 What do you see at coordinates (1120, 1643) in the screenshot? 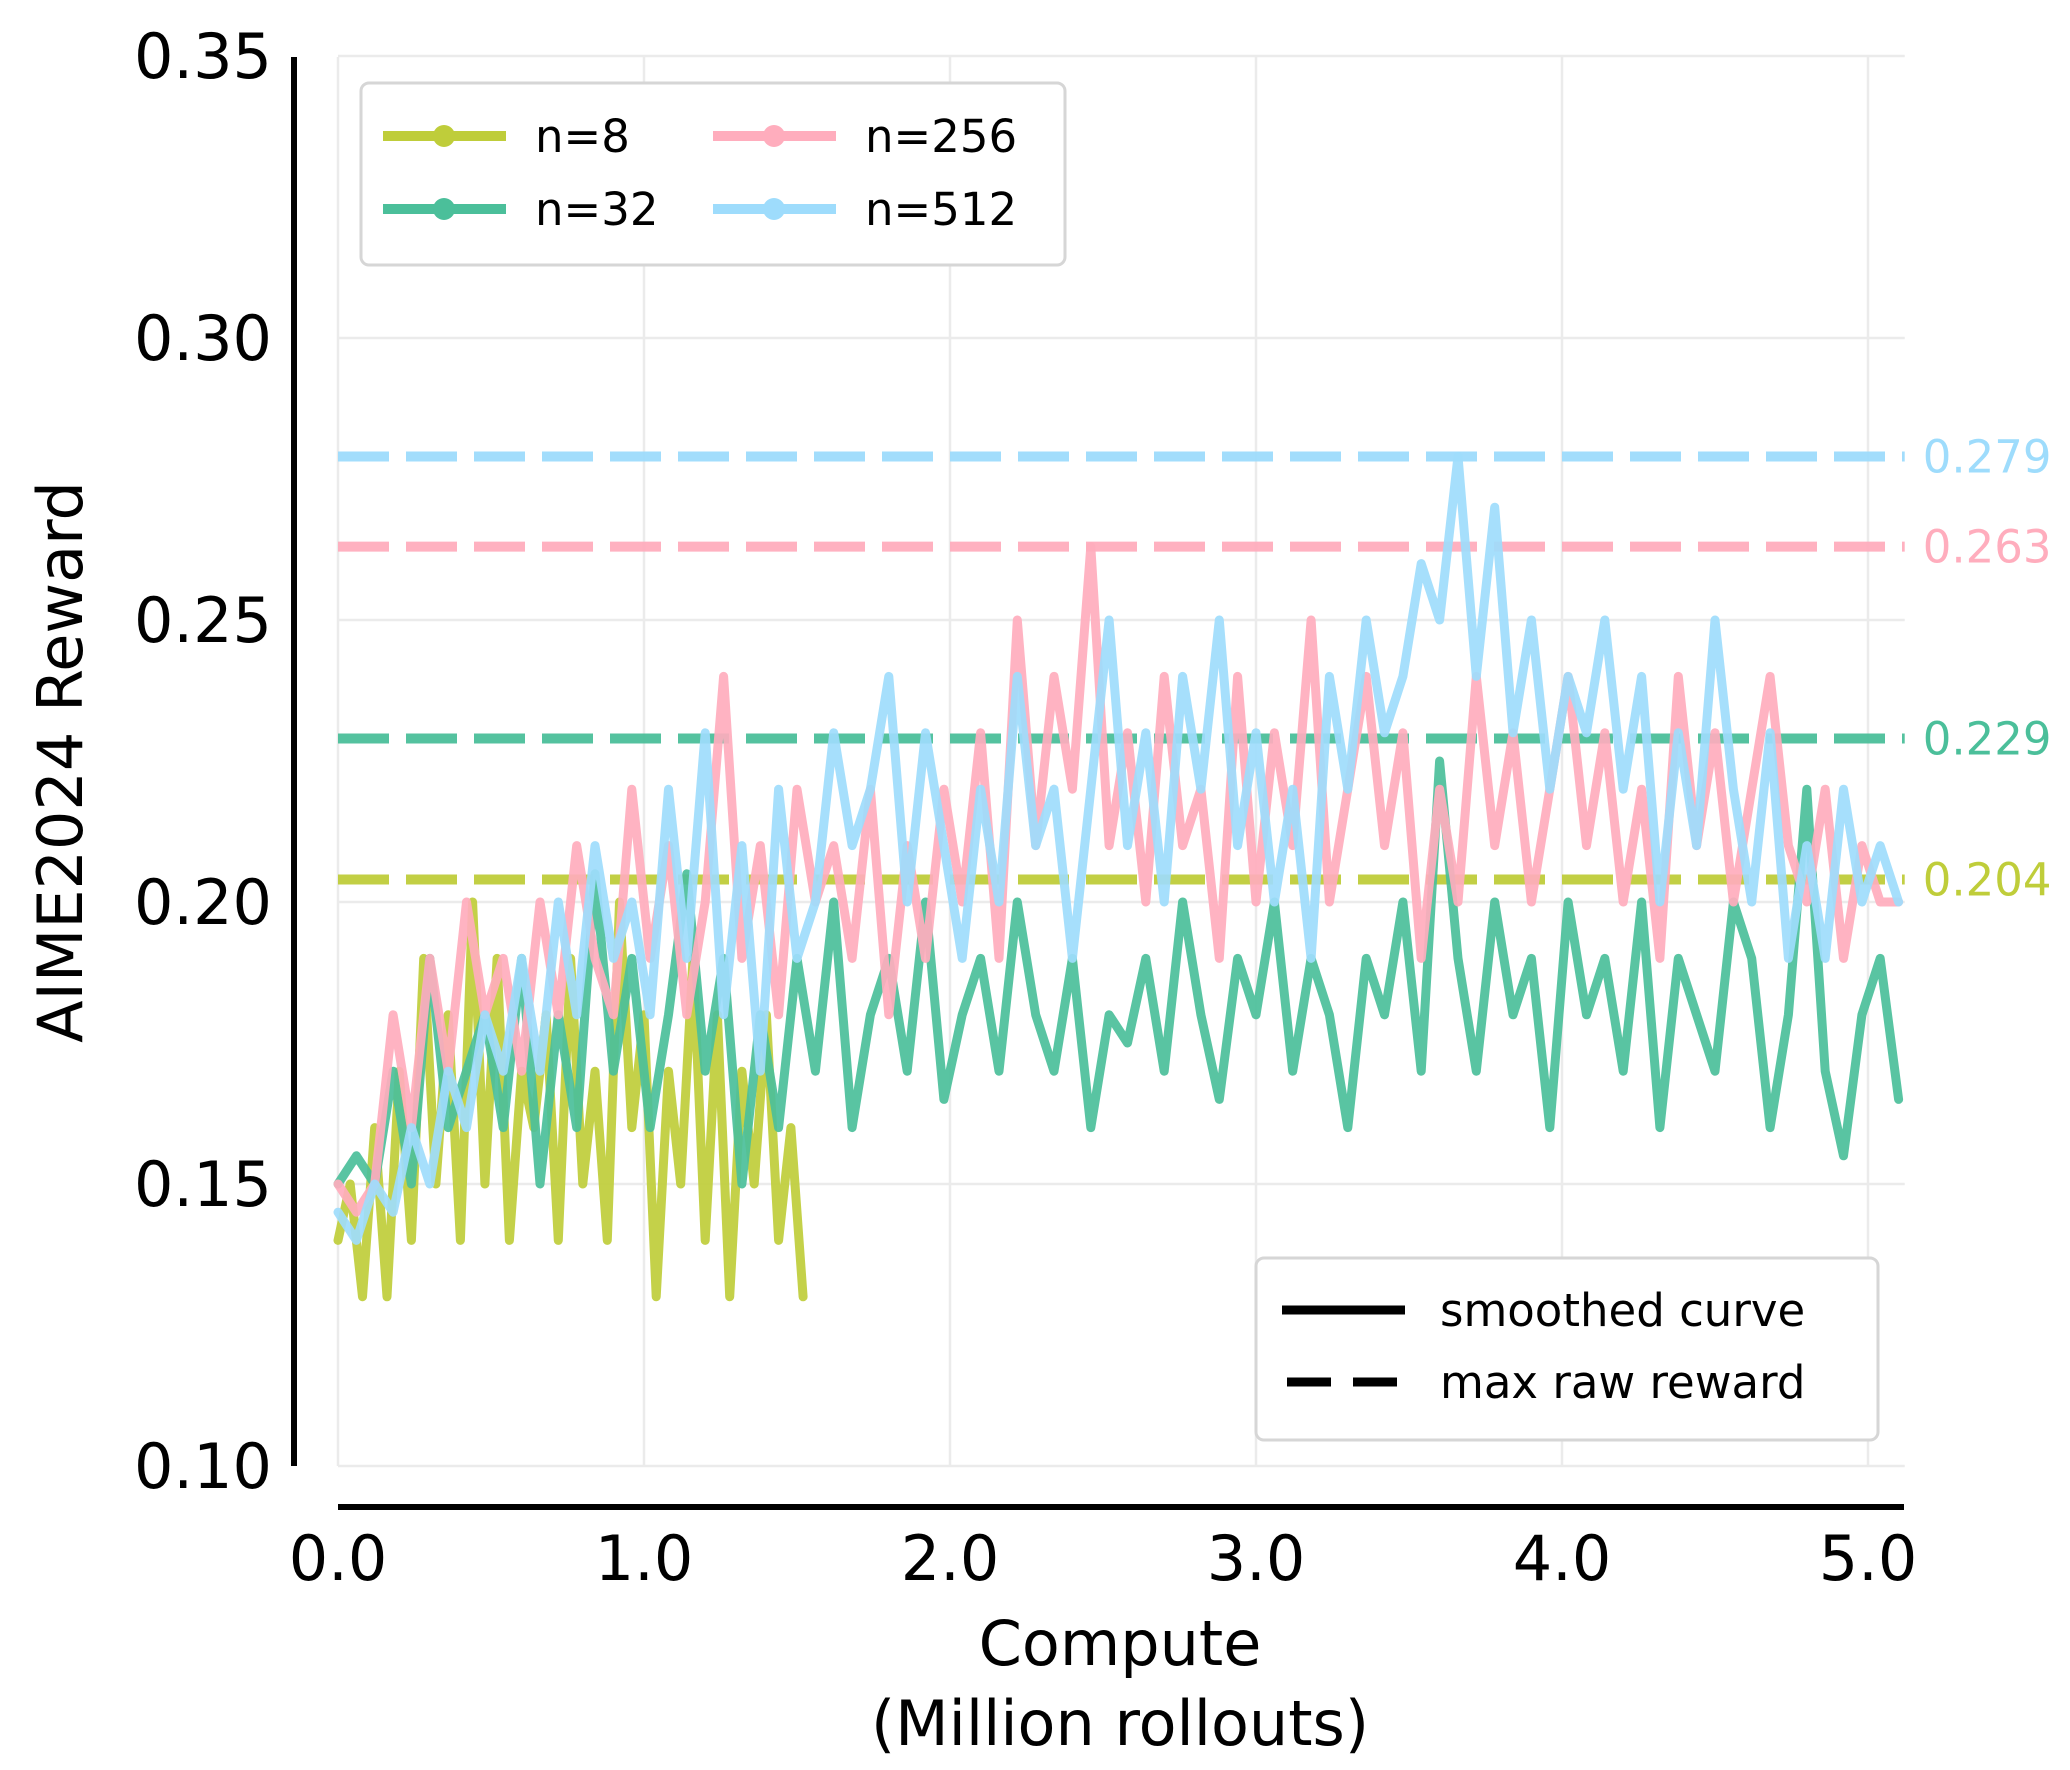
I see `x-axis-label-line1: Compute` at bounding box center [1120, 1643].